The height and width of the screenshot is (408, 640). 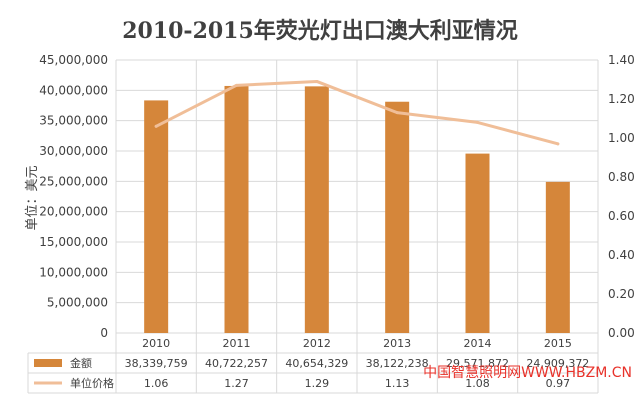 What do you see at coordinates (621, 177) in the screenshot?
I see `y-right-tick-label: 0.80` at bounding box center [621, 177].